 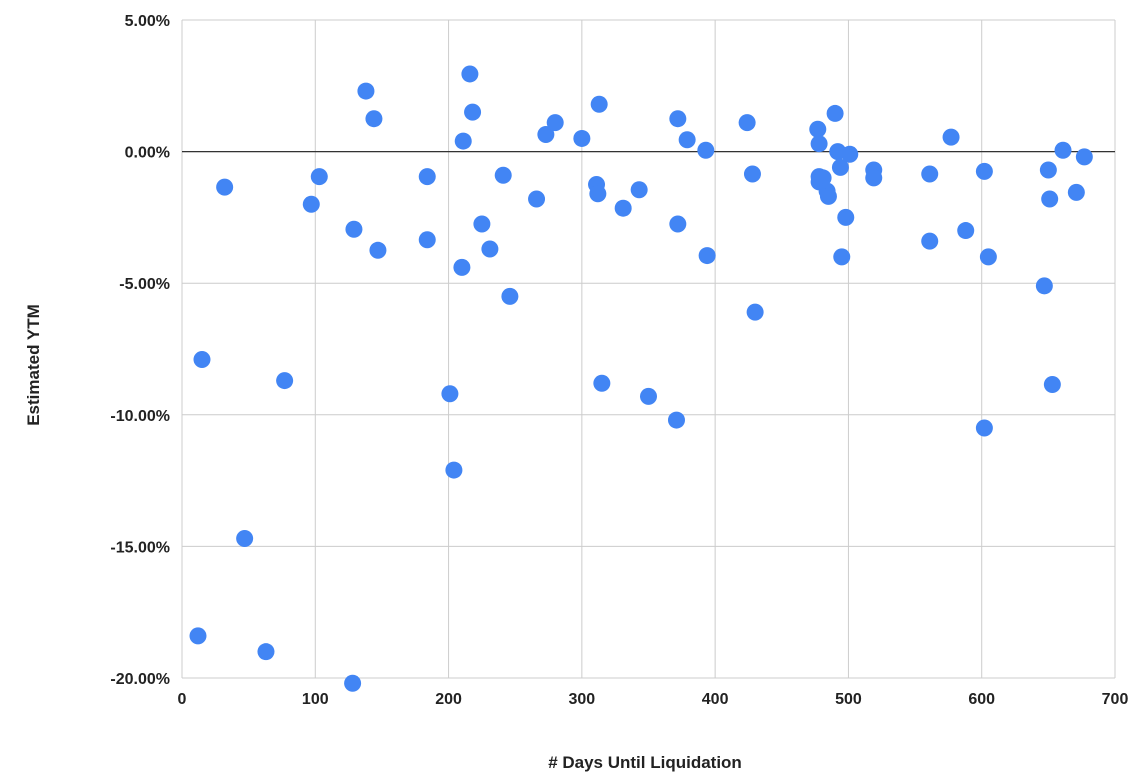 I want to click on y-tick-label: 5.00%, so click(x=147, y=21).